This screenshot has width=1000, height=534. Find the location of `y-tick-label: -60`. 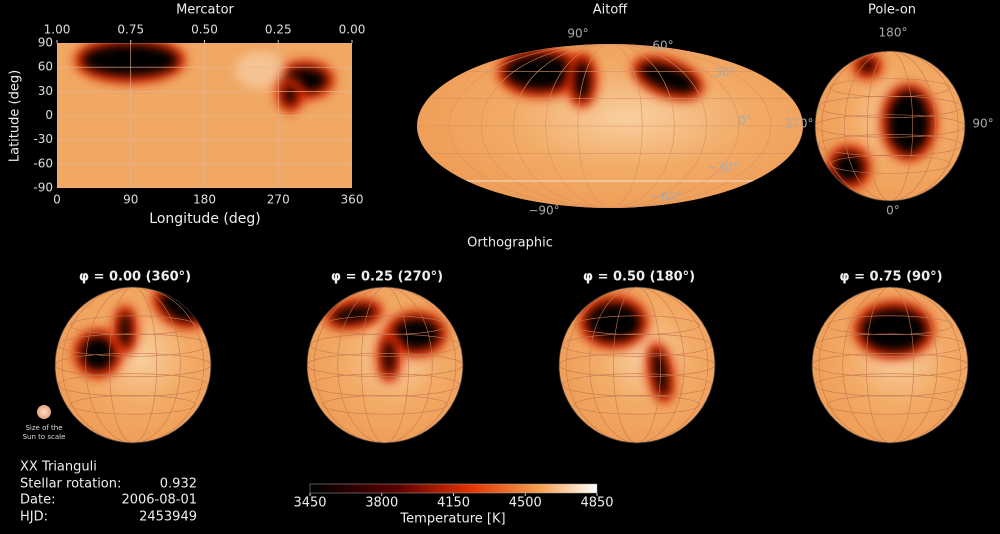

y-tick-label: -60 is located at coordinates (43, 163).